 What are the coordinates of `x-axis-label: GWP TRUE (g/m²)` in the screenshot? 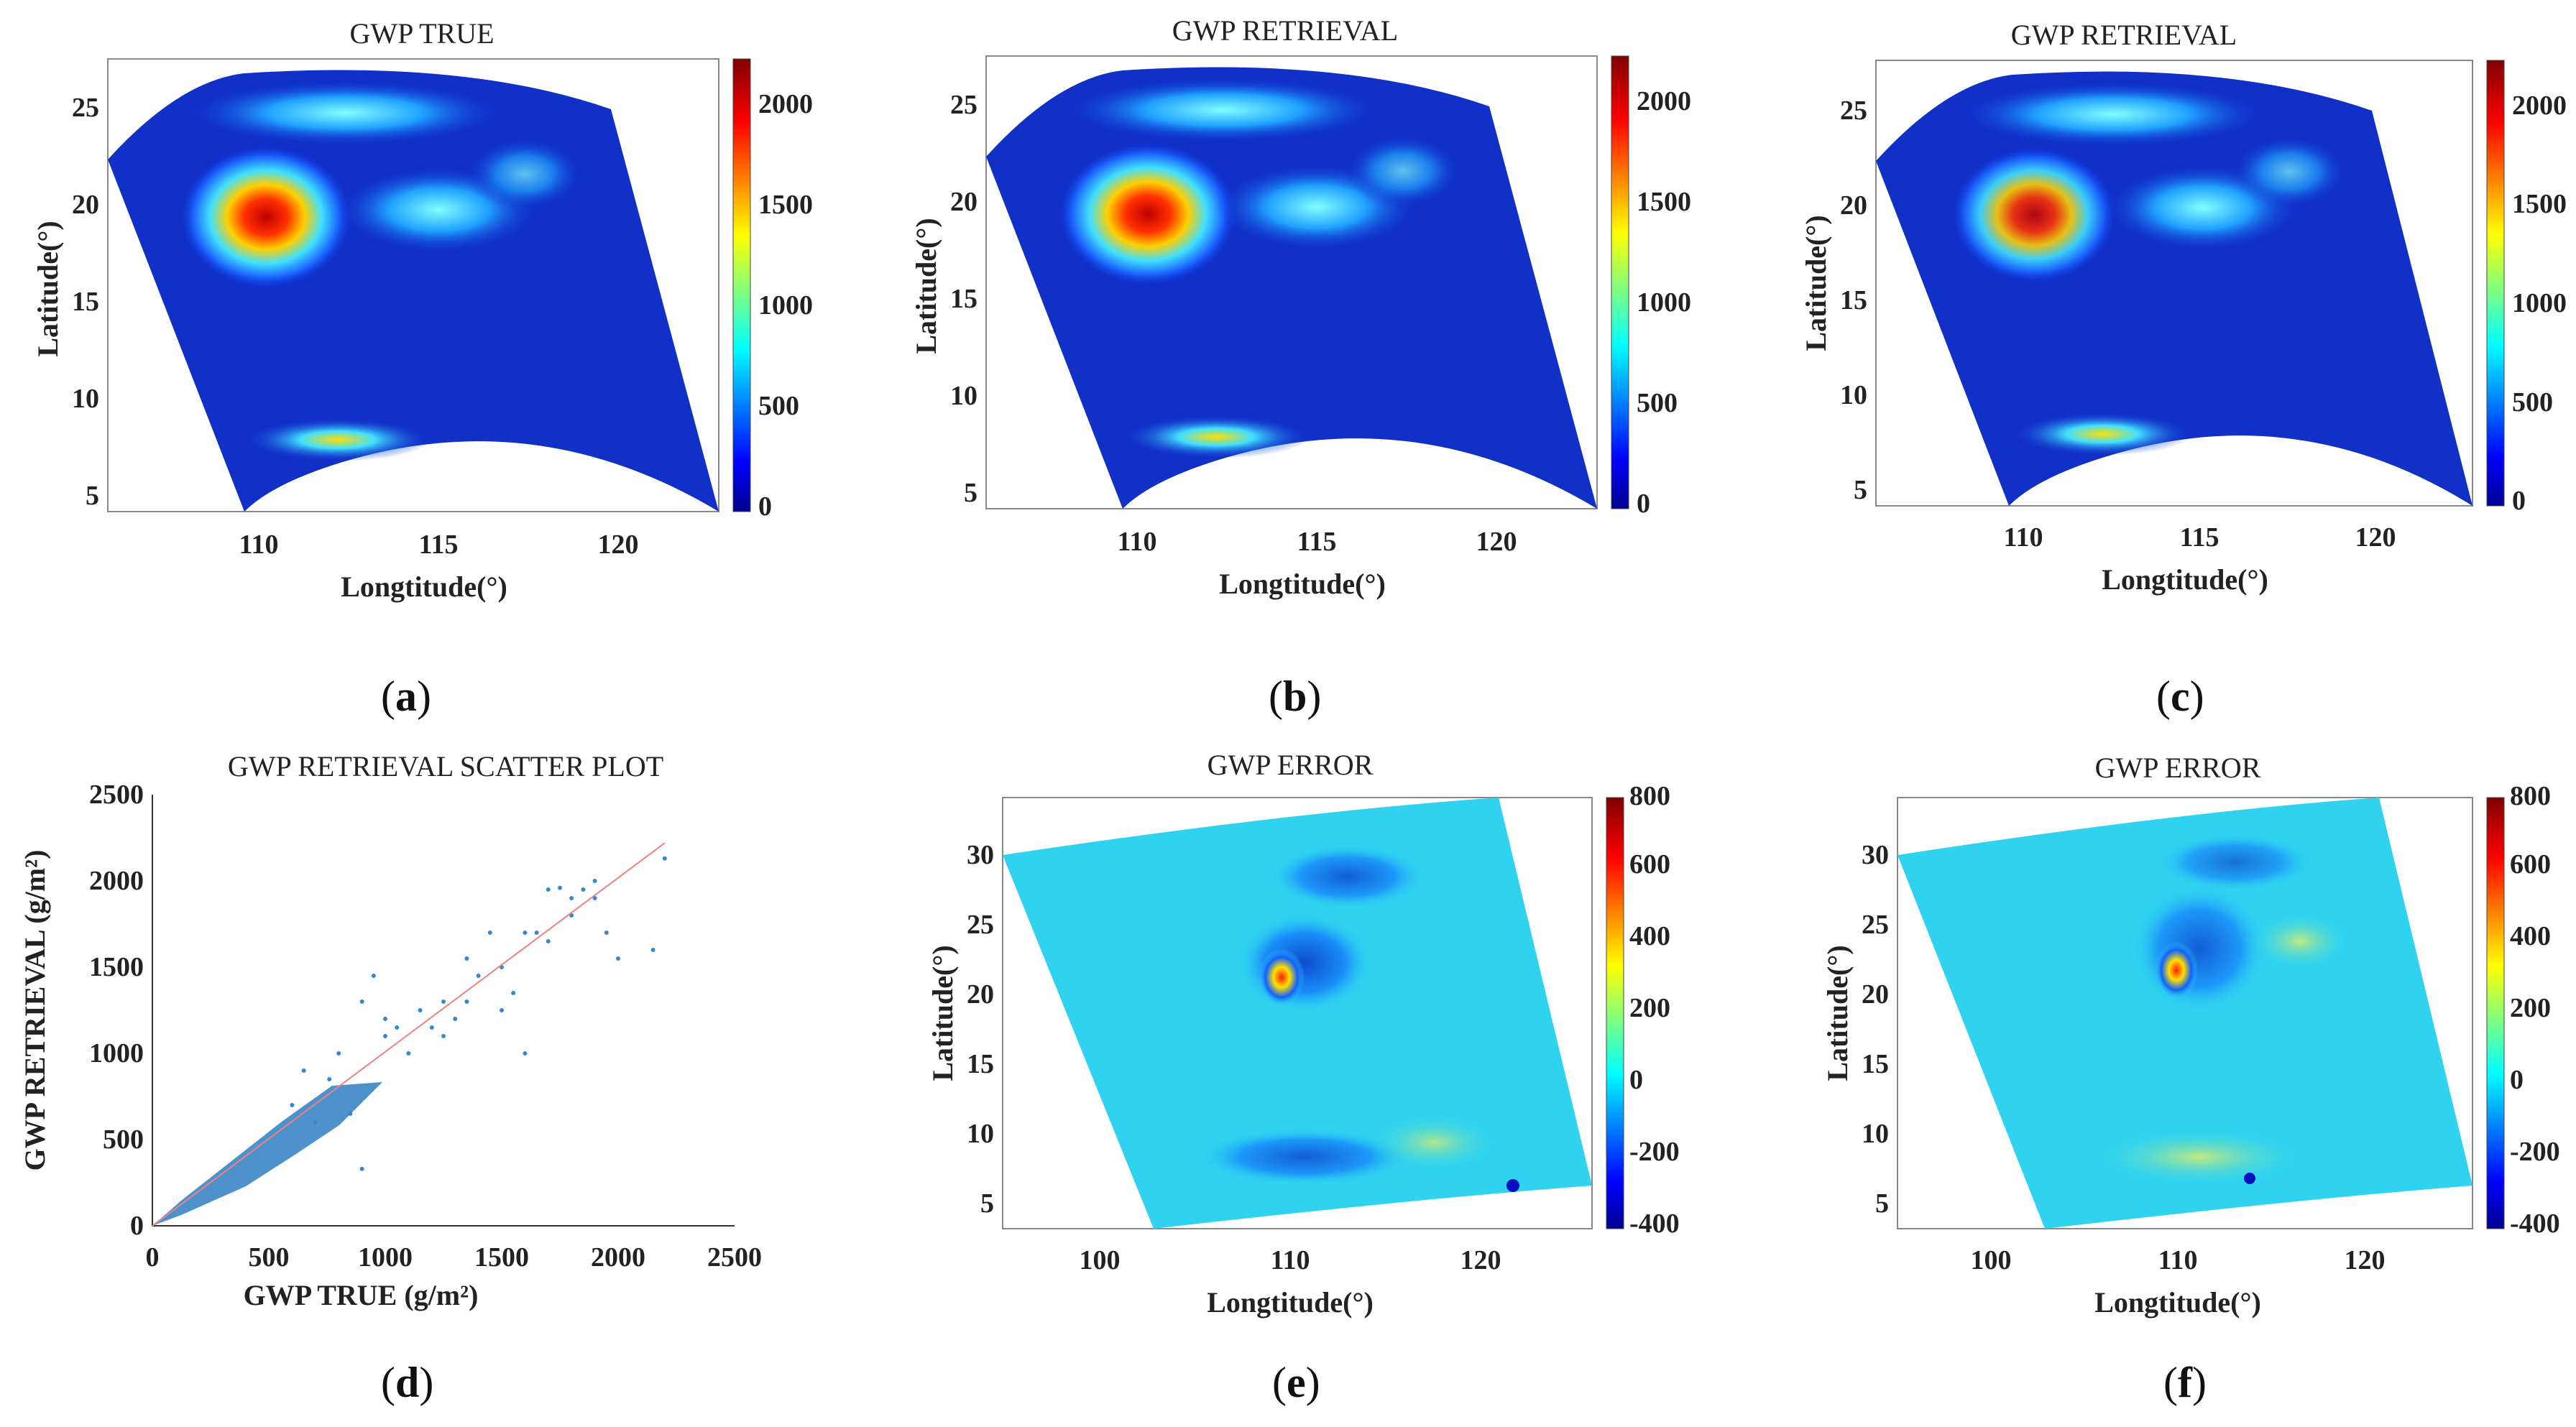 It's located at (361, 1295).